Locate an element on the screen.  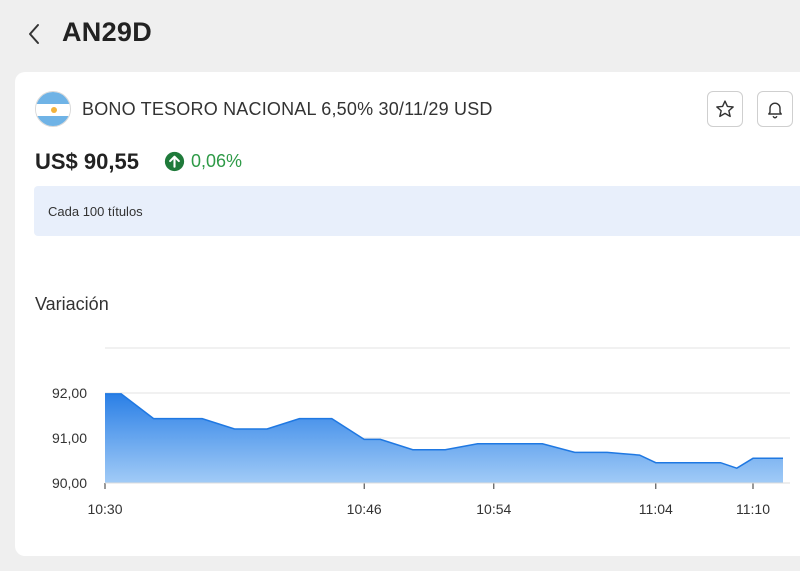
favorite-button is located at coordinates (725, 109).